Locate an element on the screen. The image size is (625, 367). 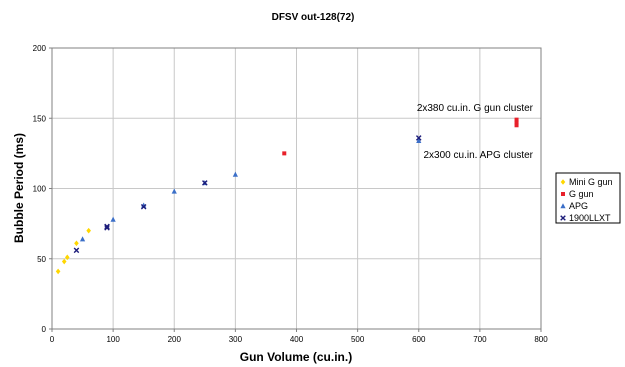
legend-label-mini-g-gun: Mini G gun is located at coordinates (591, 182).